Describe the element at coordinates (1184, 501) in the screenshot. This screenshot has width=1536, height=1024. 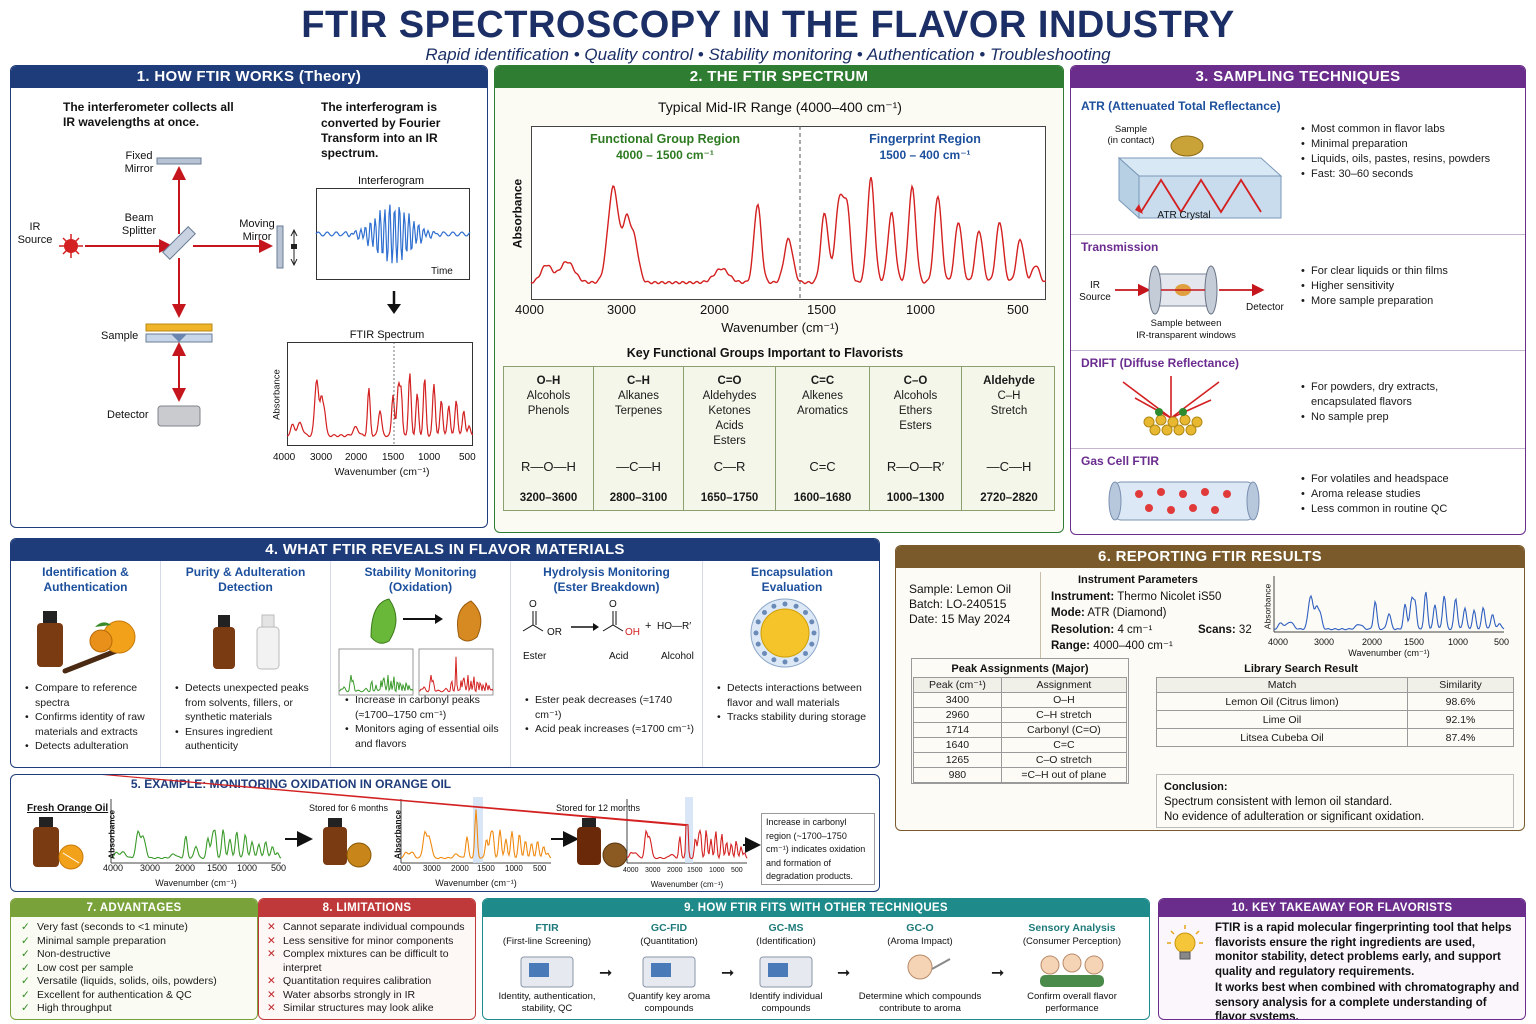
I see `gas-cell-diagram` at that location.